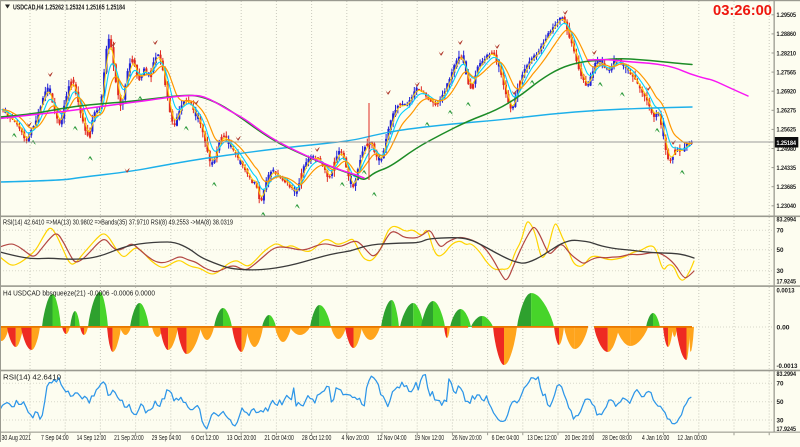  I want to click on svg-text: 20 Dec 20:00, so click(580, 438).